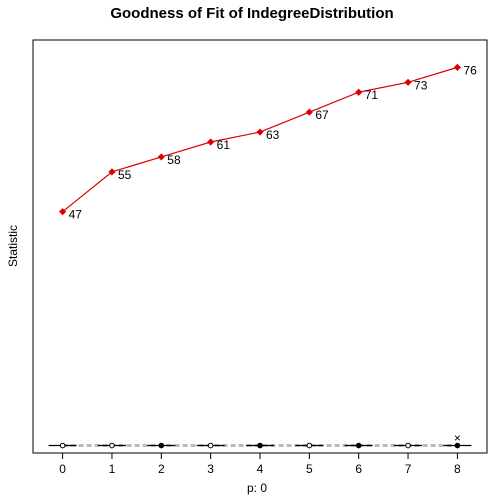 The width and height of the screenshot is (504, 504). Describe the element at coordinates (125, 175) in the screenshot. I see `observed-data-label: 55` at that location.